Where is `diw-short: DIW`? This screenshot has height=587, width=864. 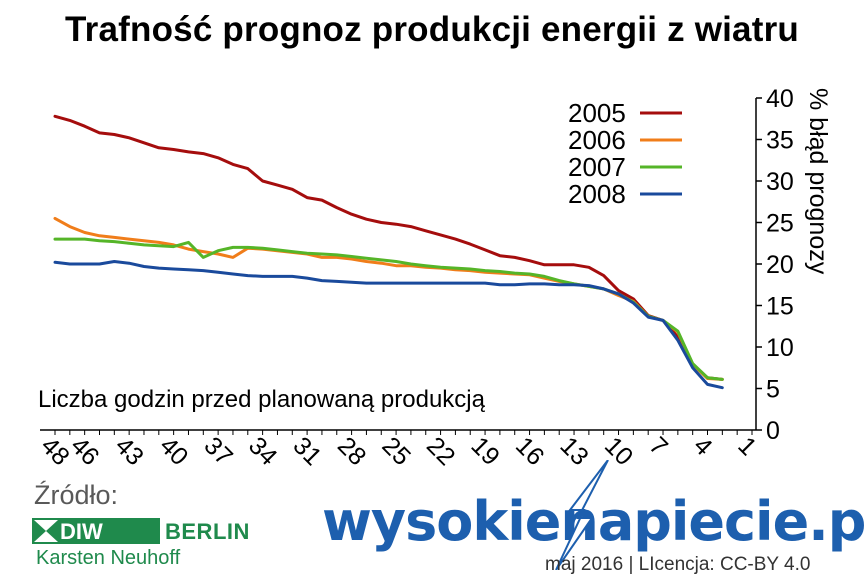 diw-short: DIW is located at coordinates (81, 531).